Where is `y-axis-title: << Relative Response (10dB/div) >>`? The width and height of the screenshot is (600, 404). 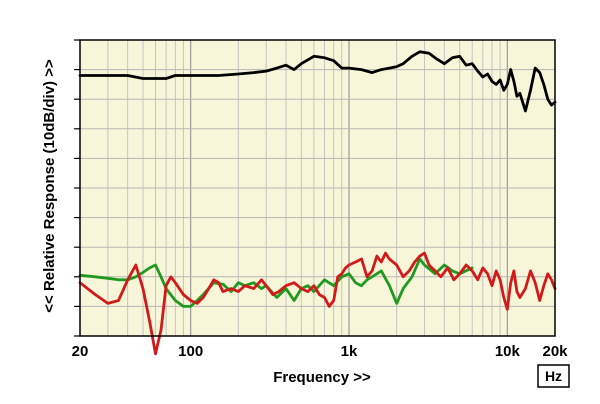 y-axis-title: << Relative Response (10dB/div) >> is located at coordinates (49, 186).